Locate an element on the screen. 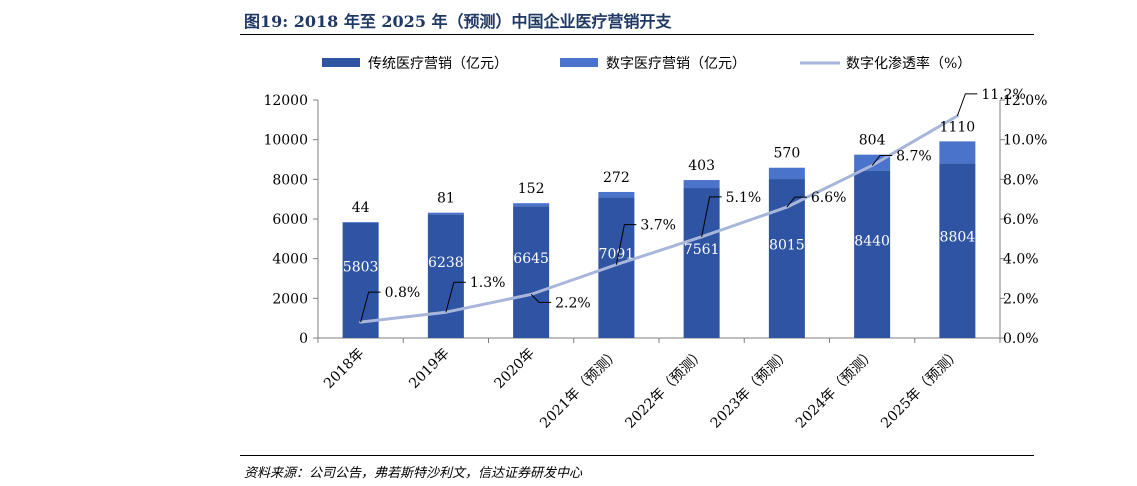 The image size is (1137, 486). source-rule is located at coordinates (637, 455).